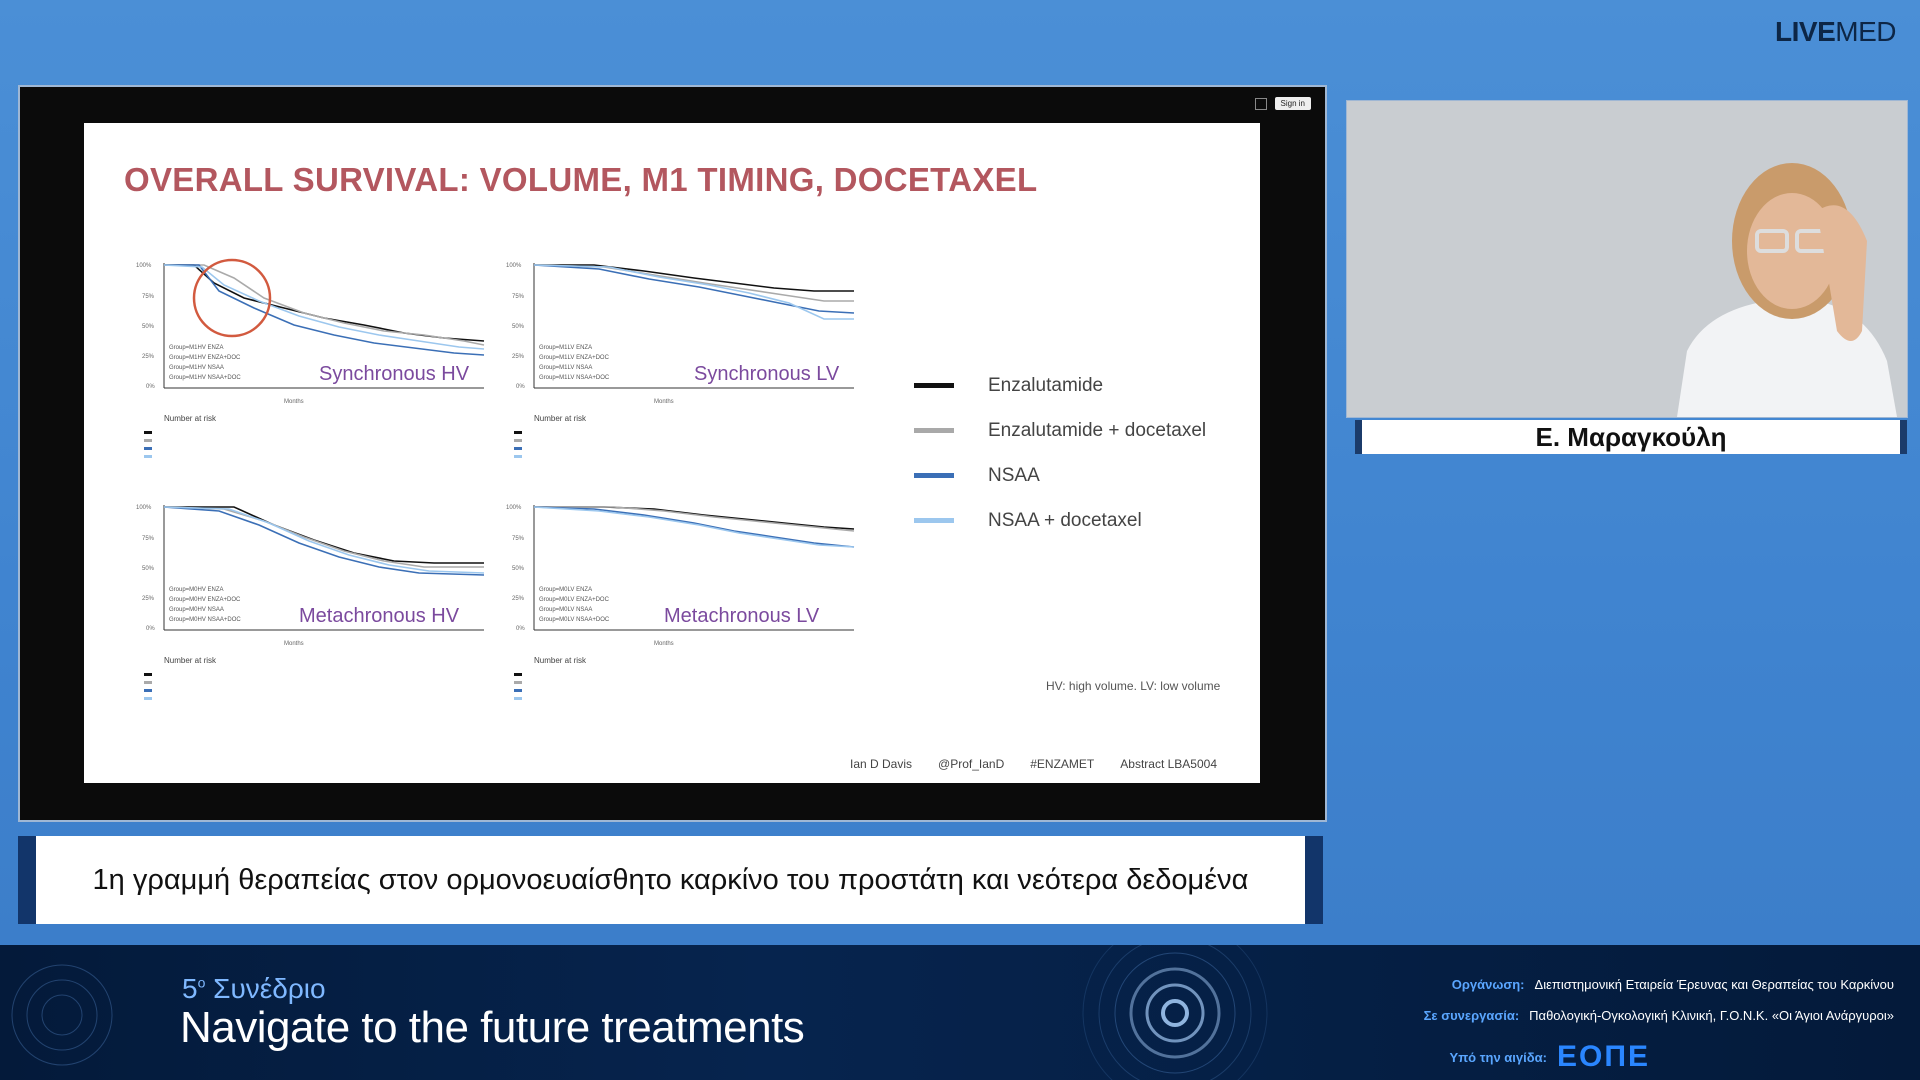  Describe the element at coordinates (190, 988) in the screenshot. I see `edition-number: 5` at that location.